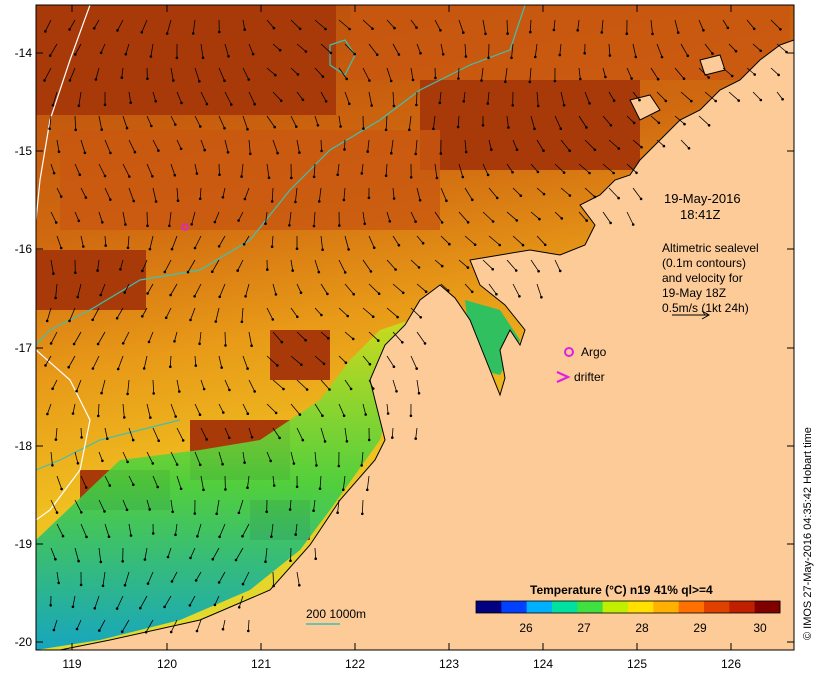 The width and height of the screenshot is (820, 680). What do you see at coordinates (261, 664) in the screenshot?
I see `x-tick-label: 121` at bounding box center [261, 664].